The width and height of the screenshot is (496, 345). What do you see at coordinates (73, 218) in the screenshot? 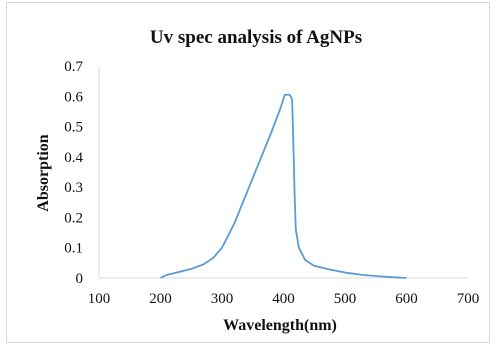
I see `y-tick-label: 0.2` at bounding box center [73, 218].